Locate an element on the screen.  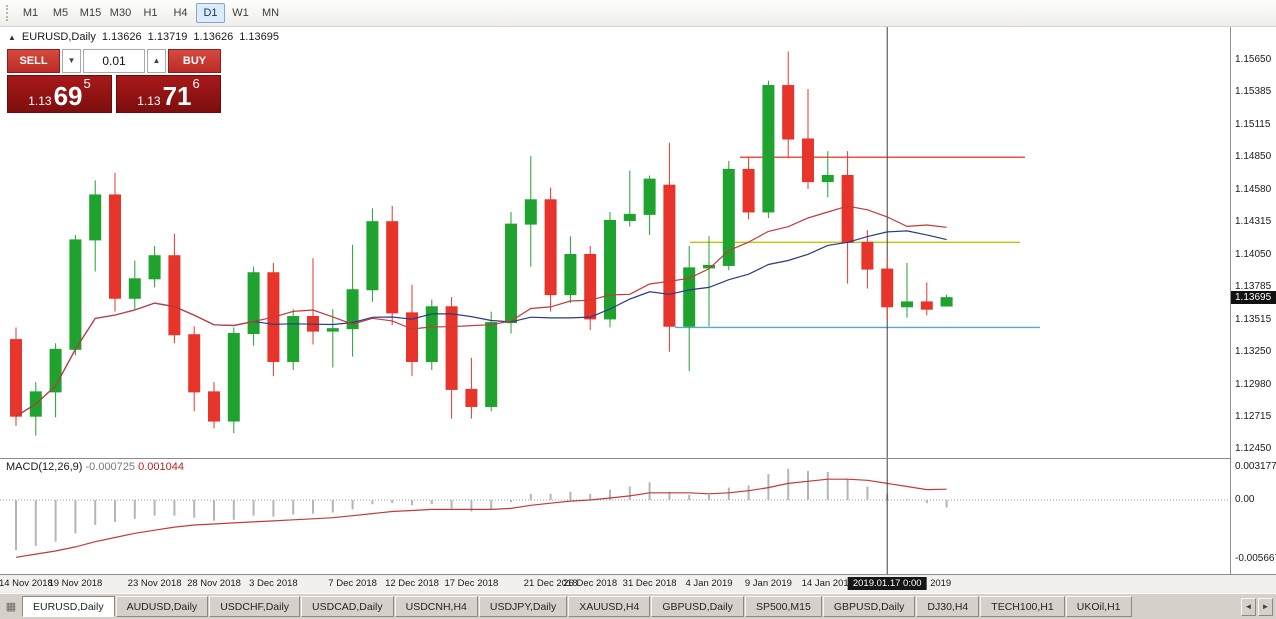
ohlc-open: 1.13626 is located at coordinates (121, 37).